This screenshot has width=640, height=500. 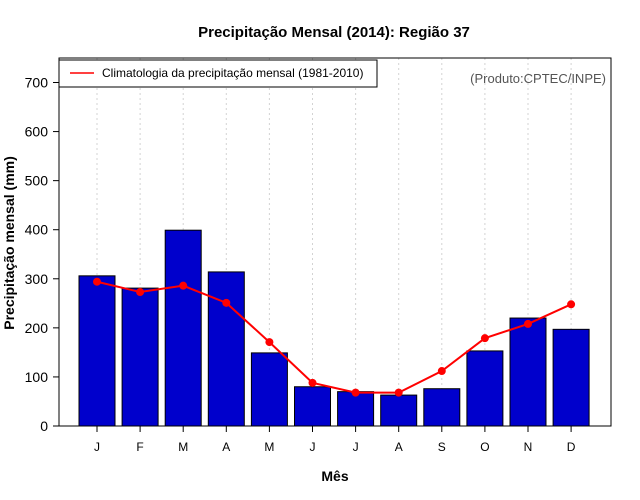 What do you see at coordinates (139, 447) in the screenshot?
I see `x-tick-label: F` at bounding box center [139, 447].